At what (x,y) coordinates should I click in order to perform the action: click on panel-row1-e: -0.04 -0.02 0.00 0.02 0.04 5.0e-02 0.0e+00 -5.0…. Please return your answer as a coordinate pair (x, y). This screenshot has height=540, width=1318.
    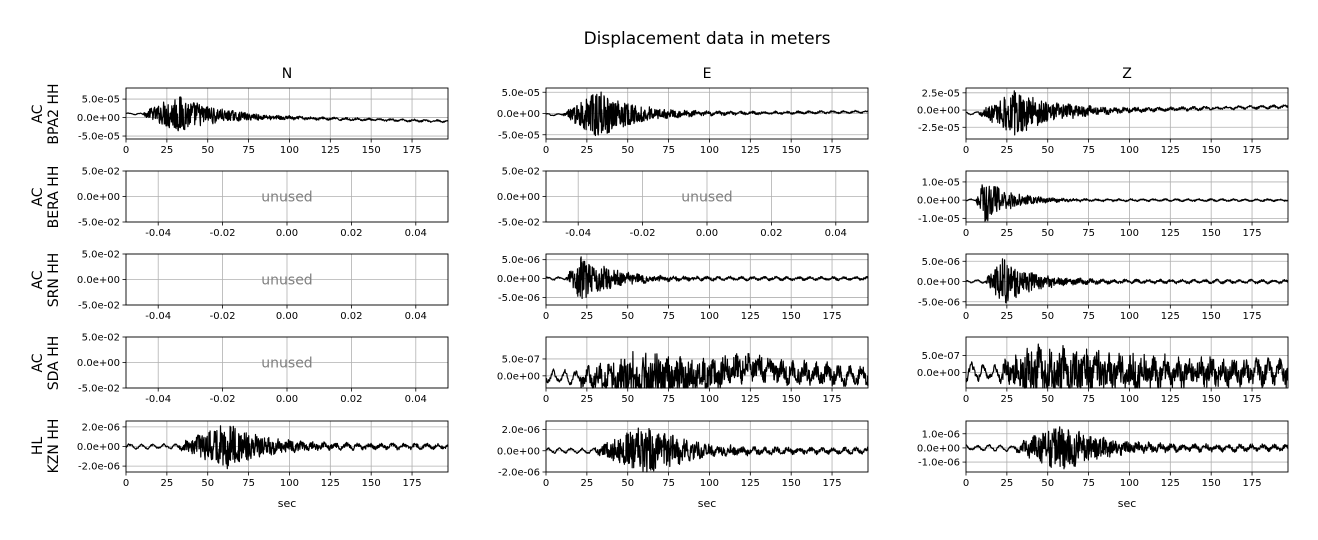
    Looking at the image, I should click on (683, 203).